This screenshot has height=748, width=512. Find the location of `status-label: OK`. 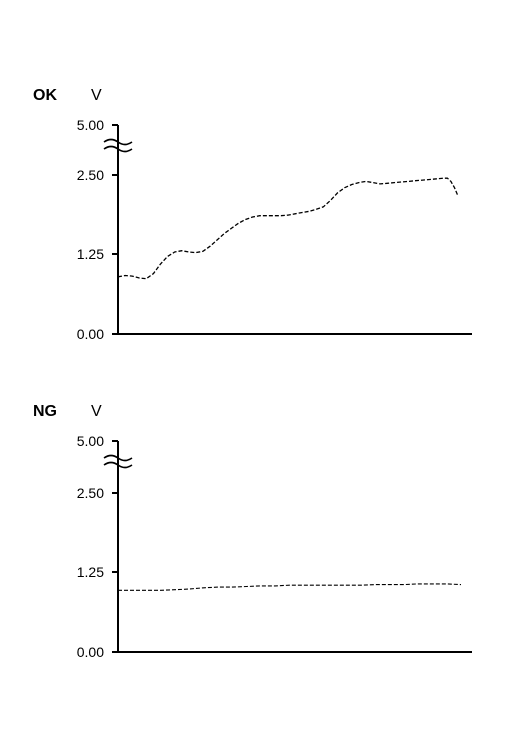

status-label: OK is located at coordinates (45, 95).